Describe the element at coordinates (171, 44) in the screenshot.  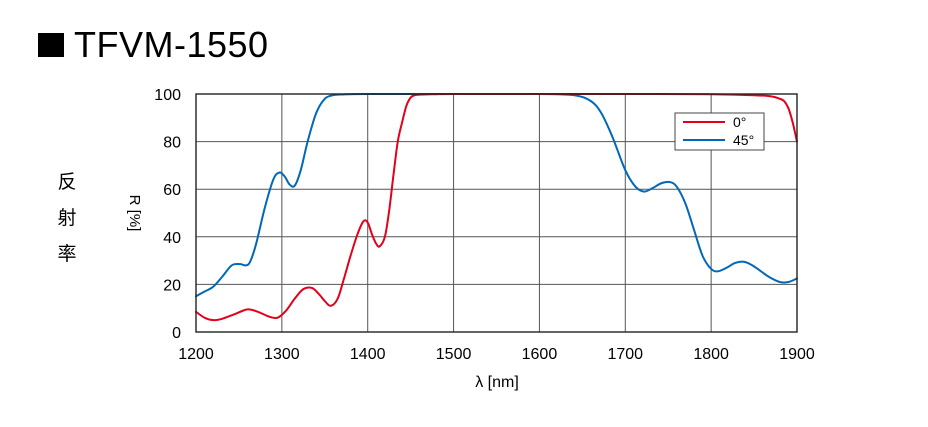
I see `page-title: TFVM-1550` at that location.